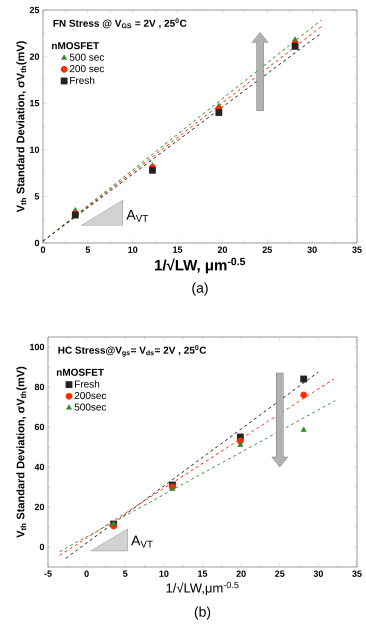 The width and height of the screenshot is (366, 642). I want to click on x-axis-title: 1/√LW, μm$^{-0.5}$, so click(200, 266).